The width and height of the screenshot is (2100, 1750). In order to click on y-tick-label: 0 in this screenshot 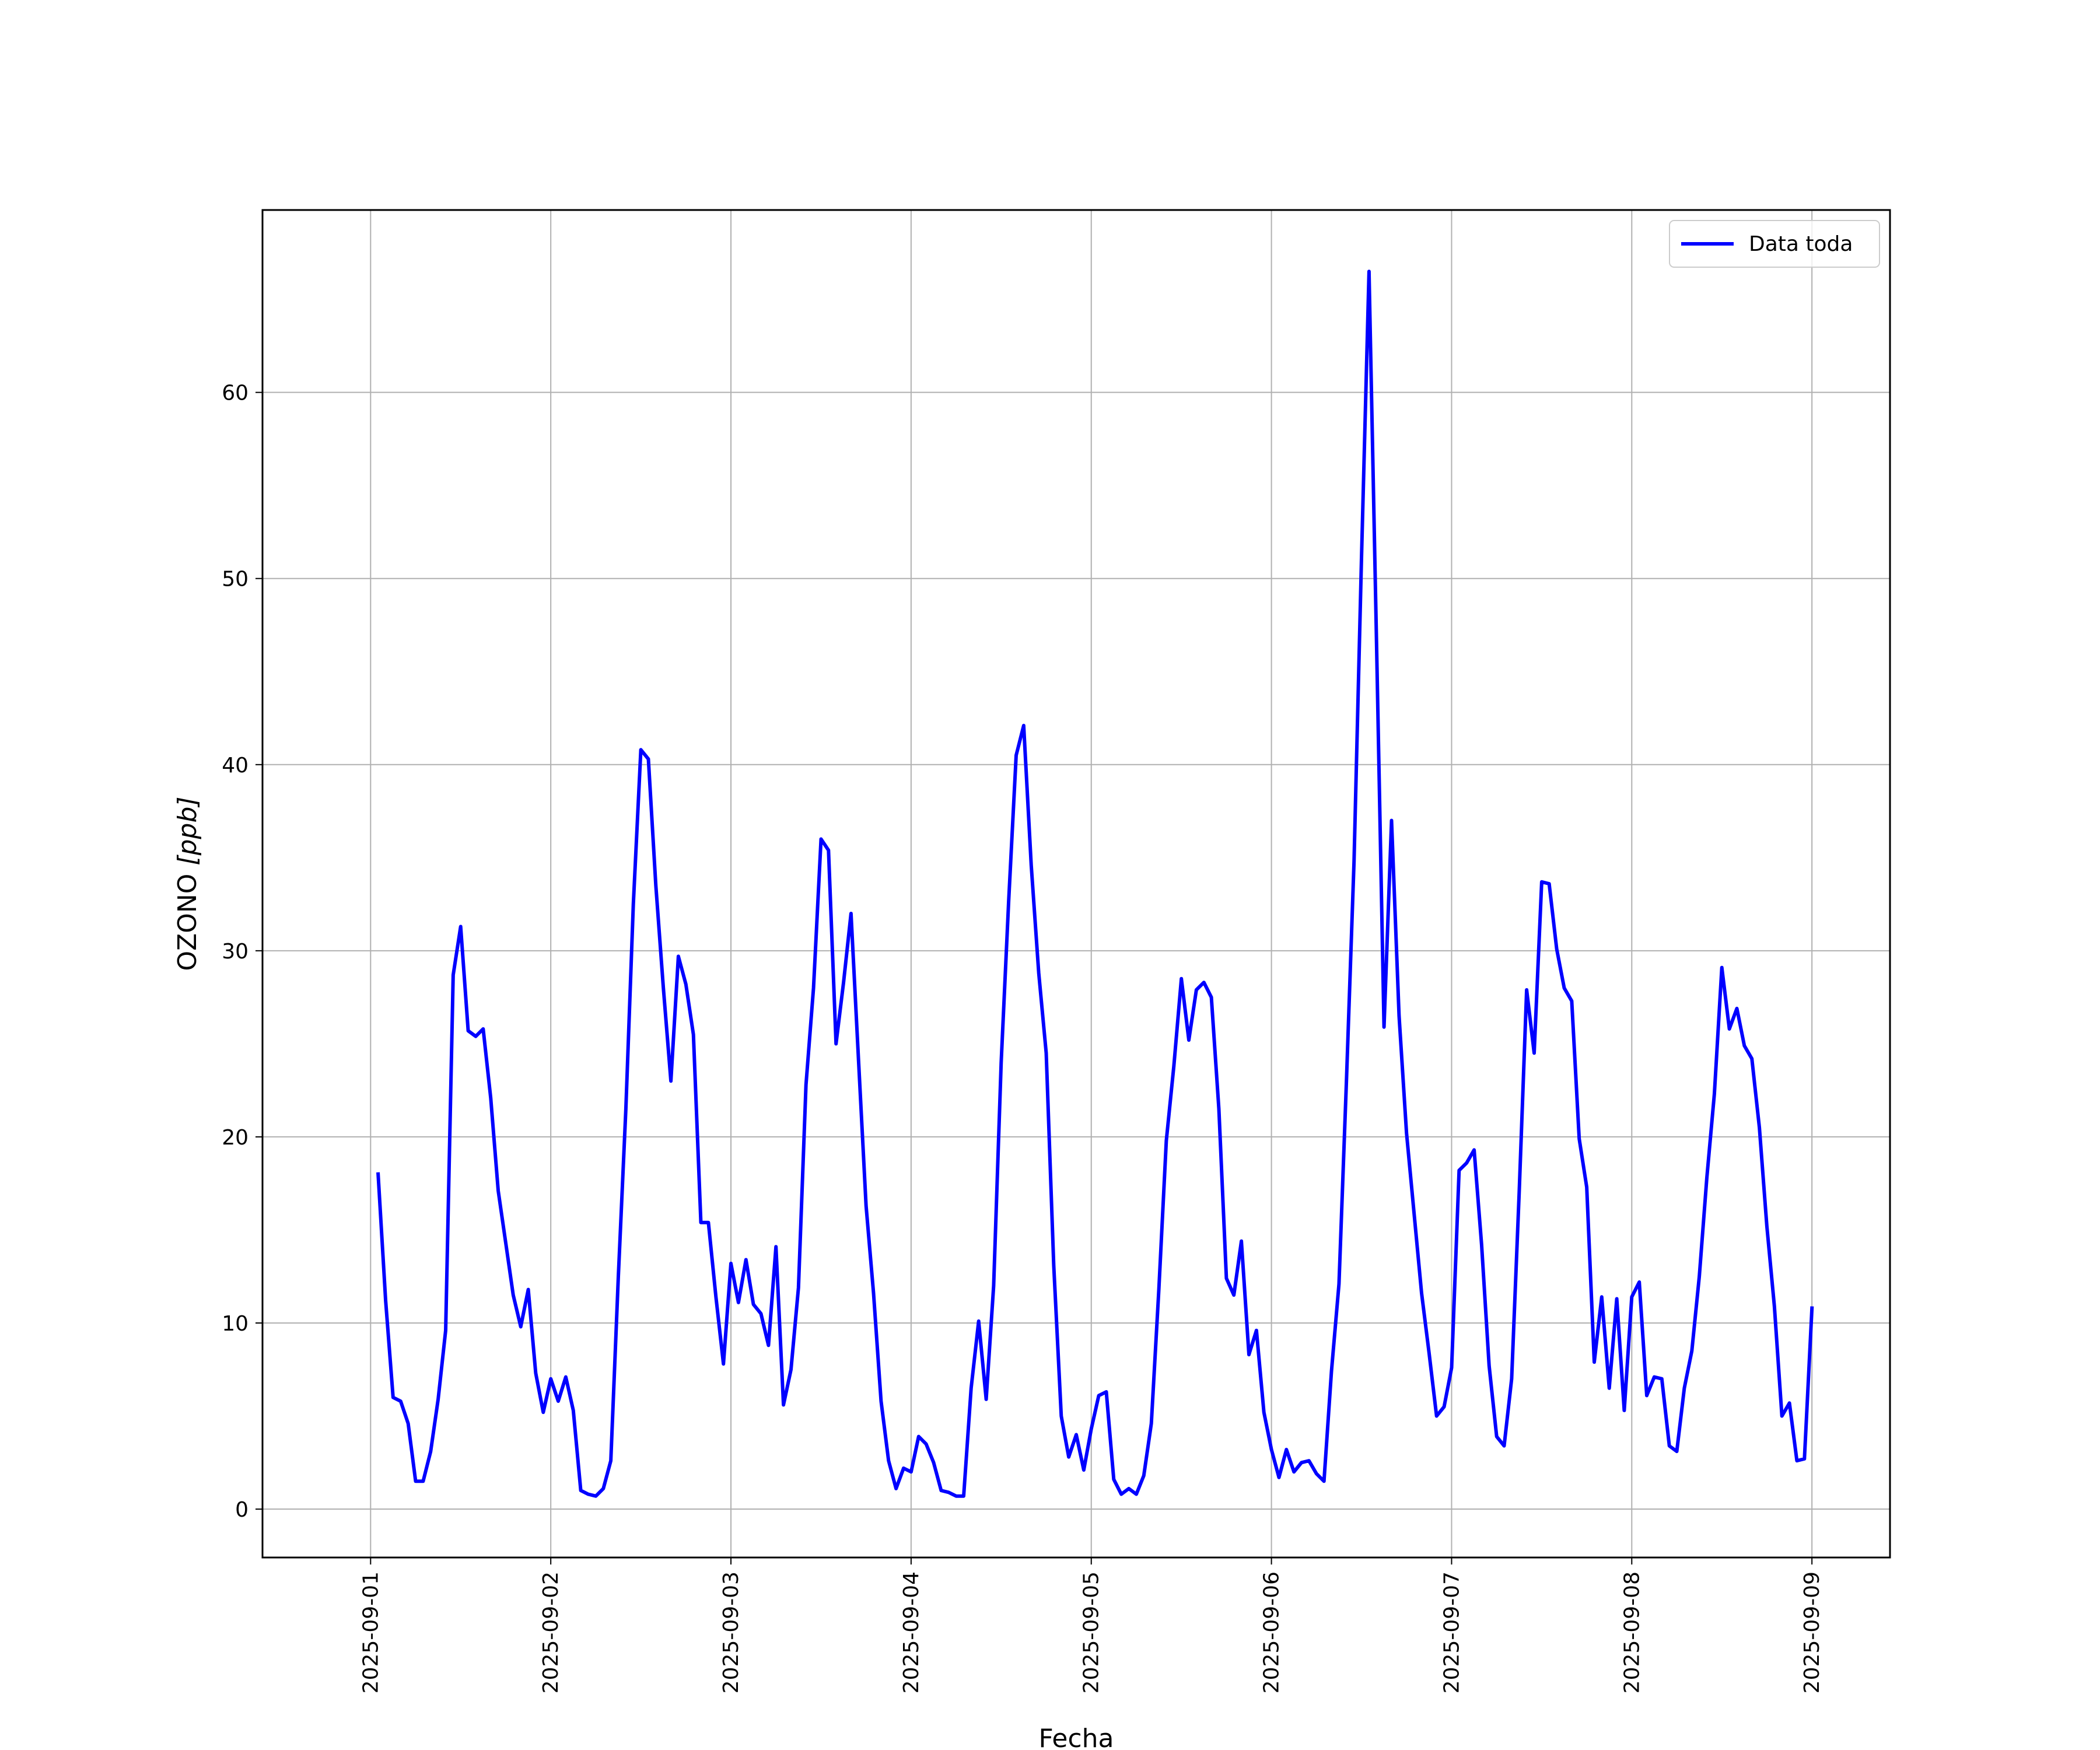, I will do `click(242, 1510)`.